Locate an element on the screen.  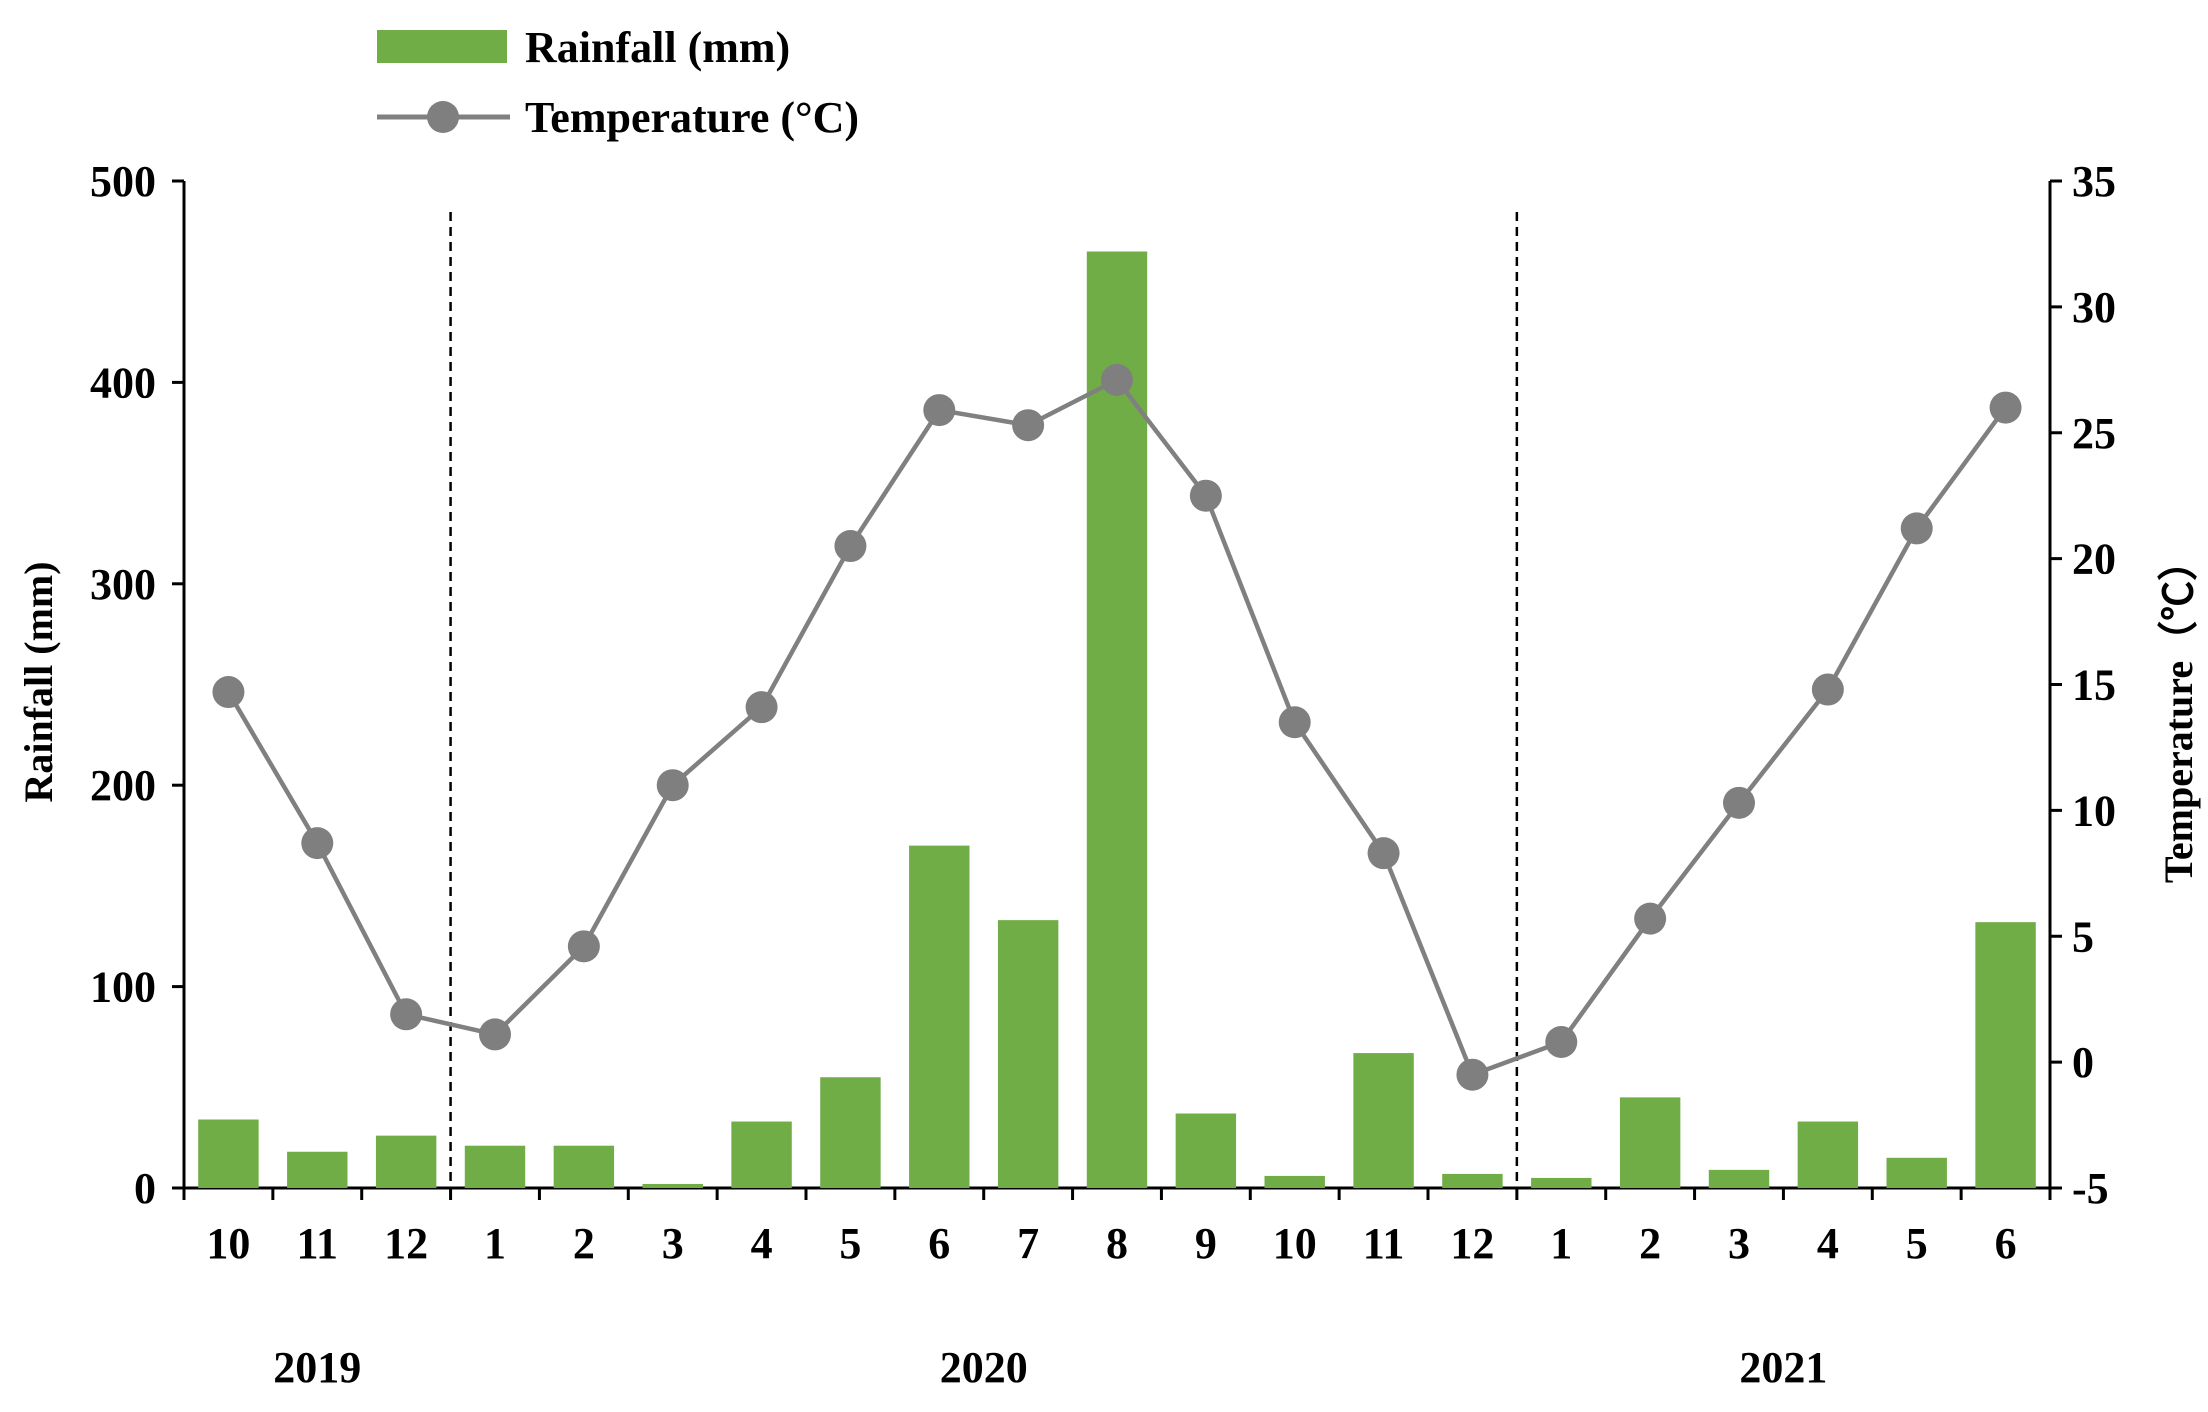
y-right-tick-label: 25 is located at coordinates (2094, 433).